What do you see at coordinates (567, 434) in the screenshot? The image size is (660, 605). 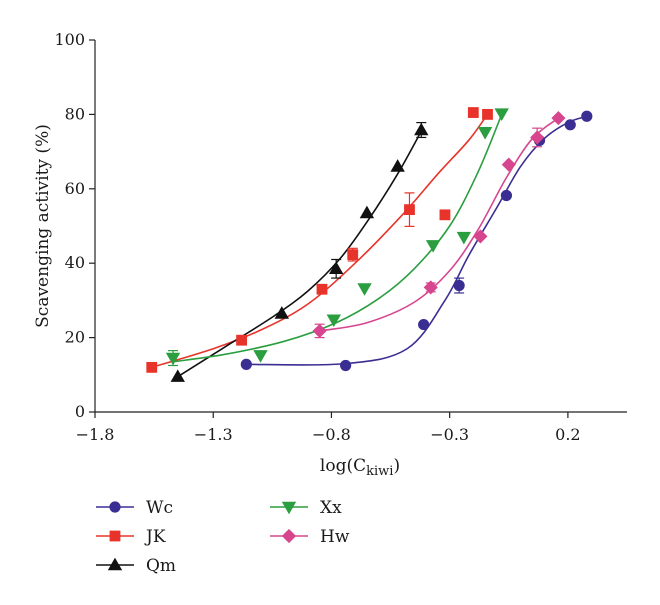 I see `x-tick-label: 0.2` at bounding box center [567, 434].